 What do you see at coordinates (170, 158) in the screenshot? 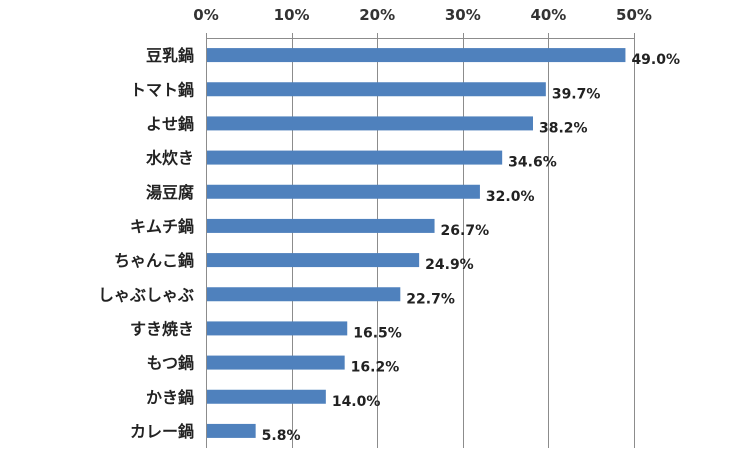
I see `category-label: 水炊き` at bounding box center [170, 158].